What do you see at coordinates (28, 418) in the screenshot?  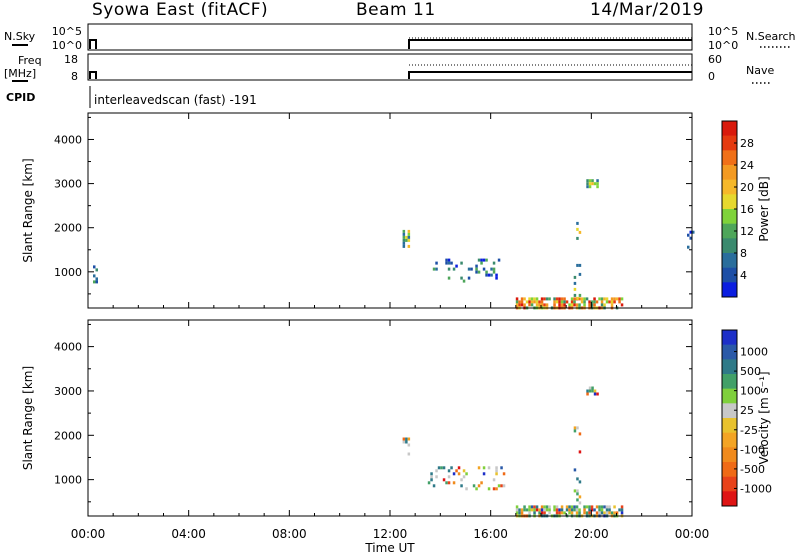 I see `y-axis-title: Slant Range [km]` at bounding box center [28, 418].